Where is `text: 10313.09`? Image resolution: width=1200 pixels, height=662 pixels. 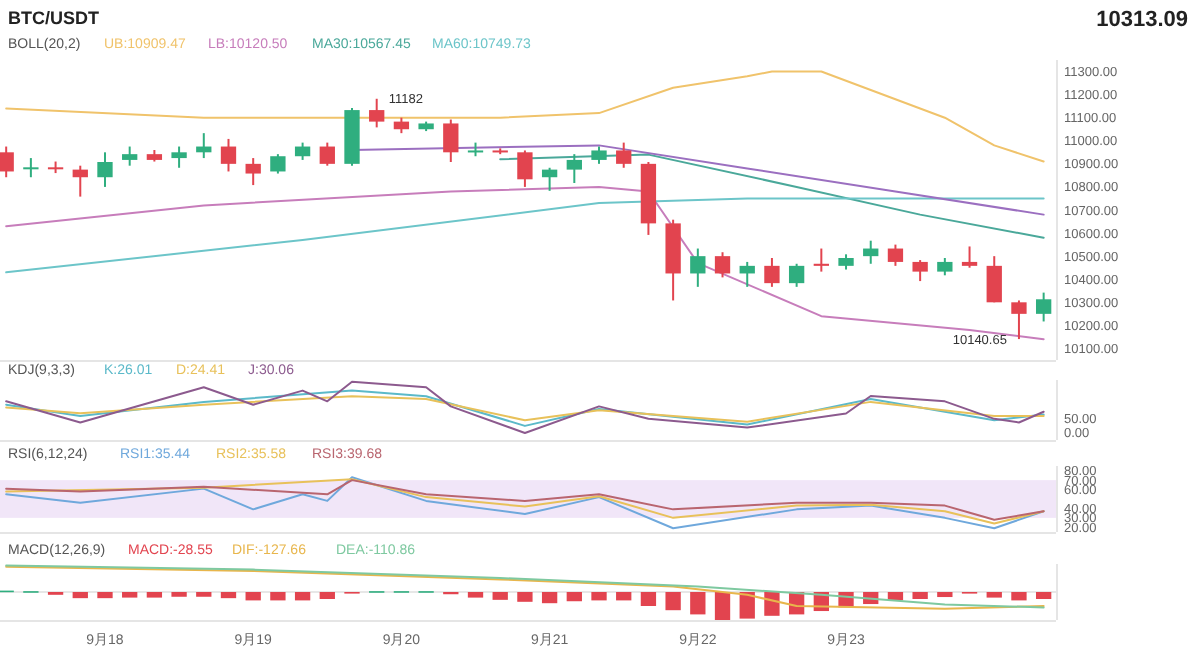 text: 10313.09 is located at coordinates (1142, 20).